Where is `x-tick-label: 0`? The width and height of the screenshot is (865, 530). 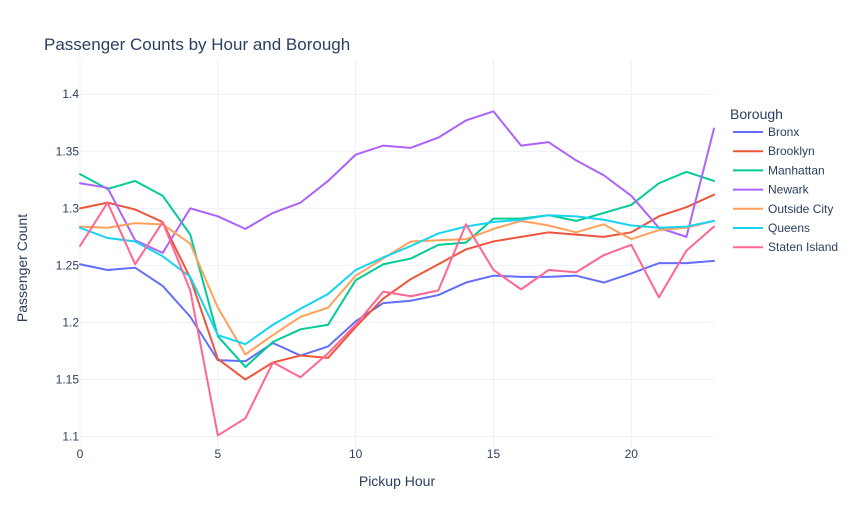 x-tick-label: 0 is located at coordinates (80, 454).